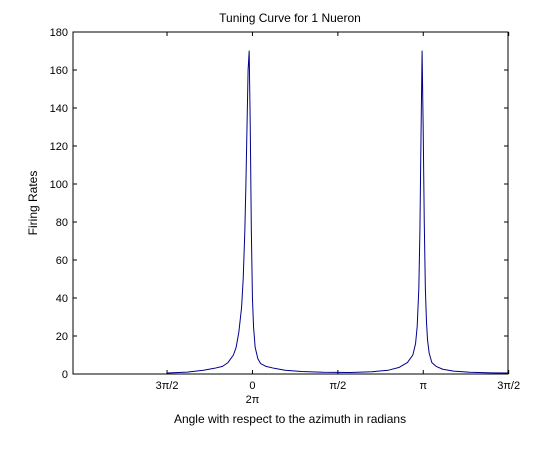 The width and height of the screenshot is (560, 455). Describe the element at coordinates (290, 18) in the screenshot. I see `chart-title: Tuning Curve for 1 Nueron` at that location.